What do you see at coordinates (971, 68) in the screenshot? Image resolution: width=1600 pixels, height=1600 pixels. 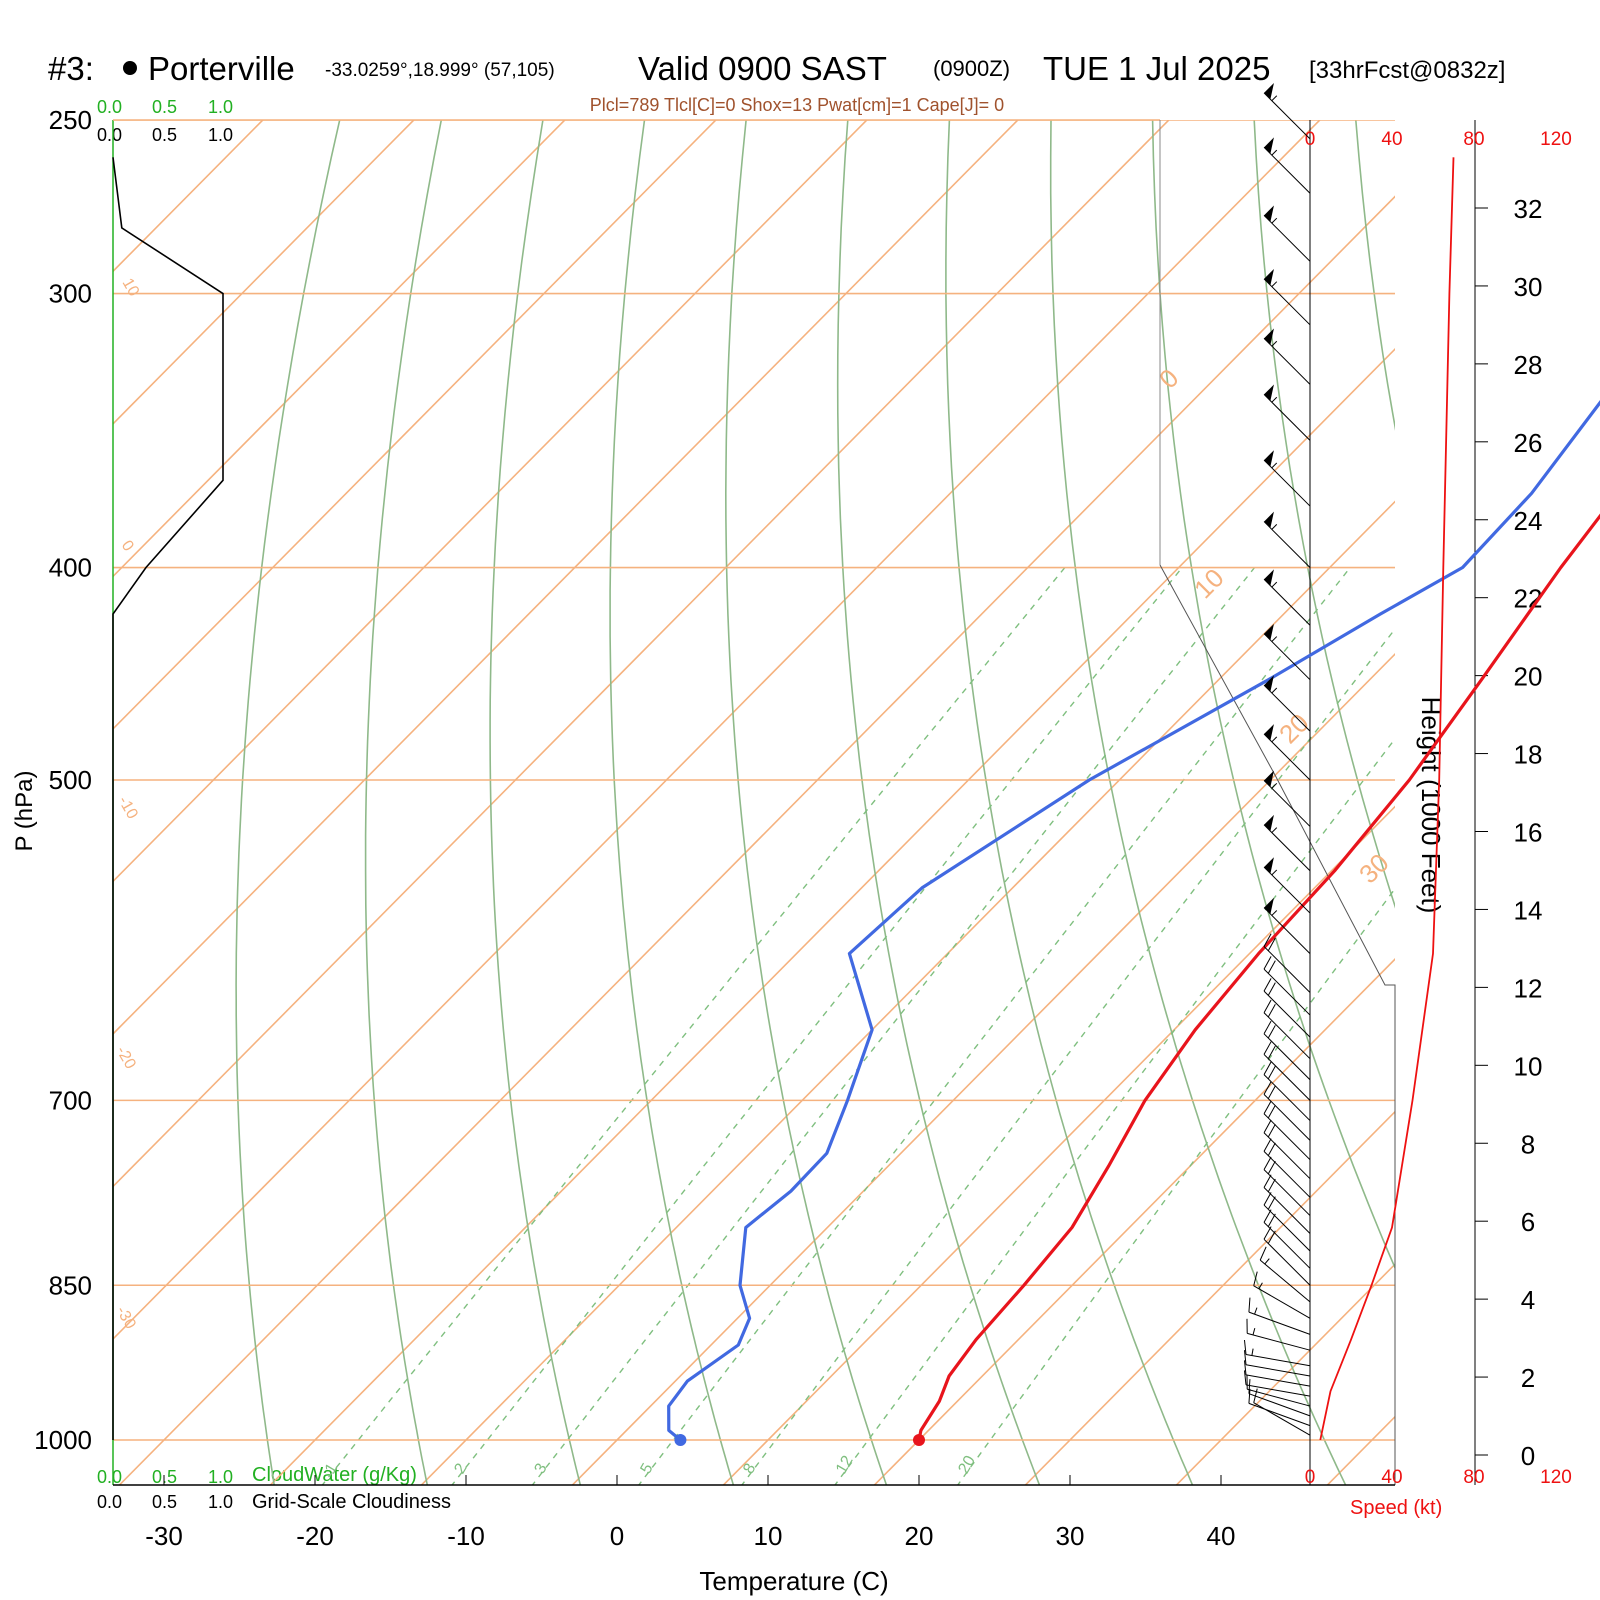 I see `zulu-time: (0900Z)` at bounding box center [971, 68].